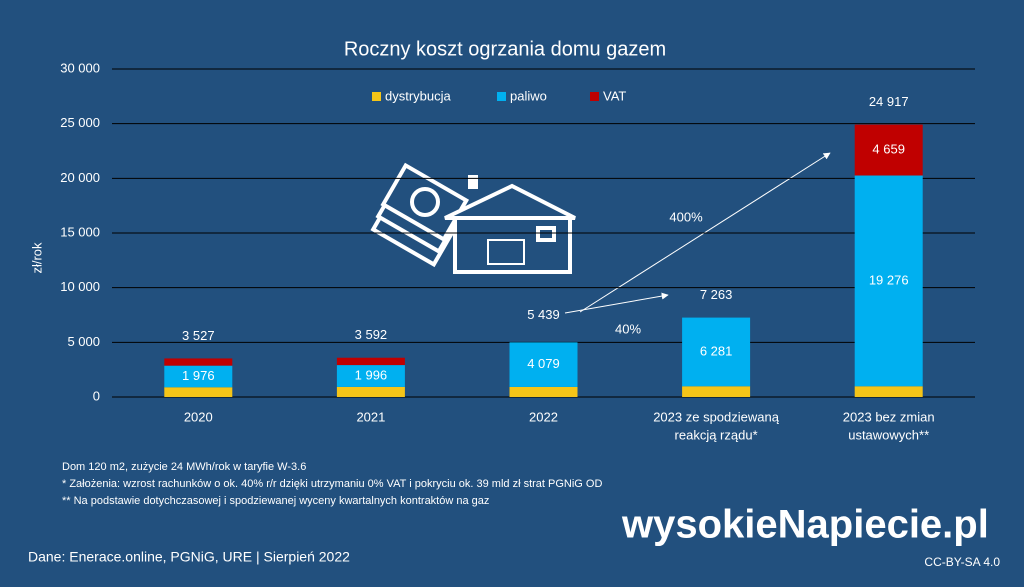  What do you see at coordinates (962, 562) in the screenshot?
I see `license: CC-BY-SA 4.0` at bounding box center [962, 562].